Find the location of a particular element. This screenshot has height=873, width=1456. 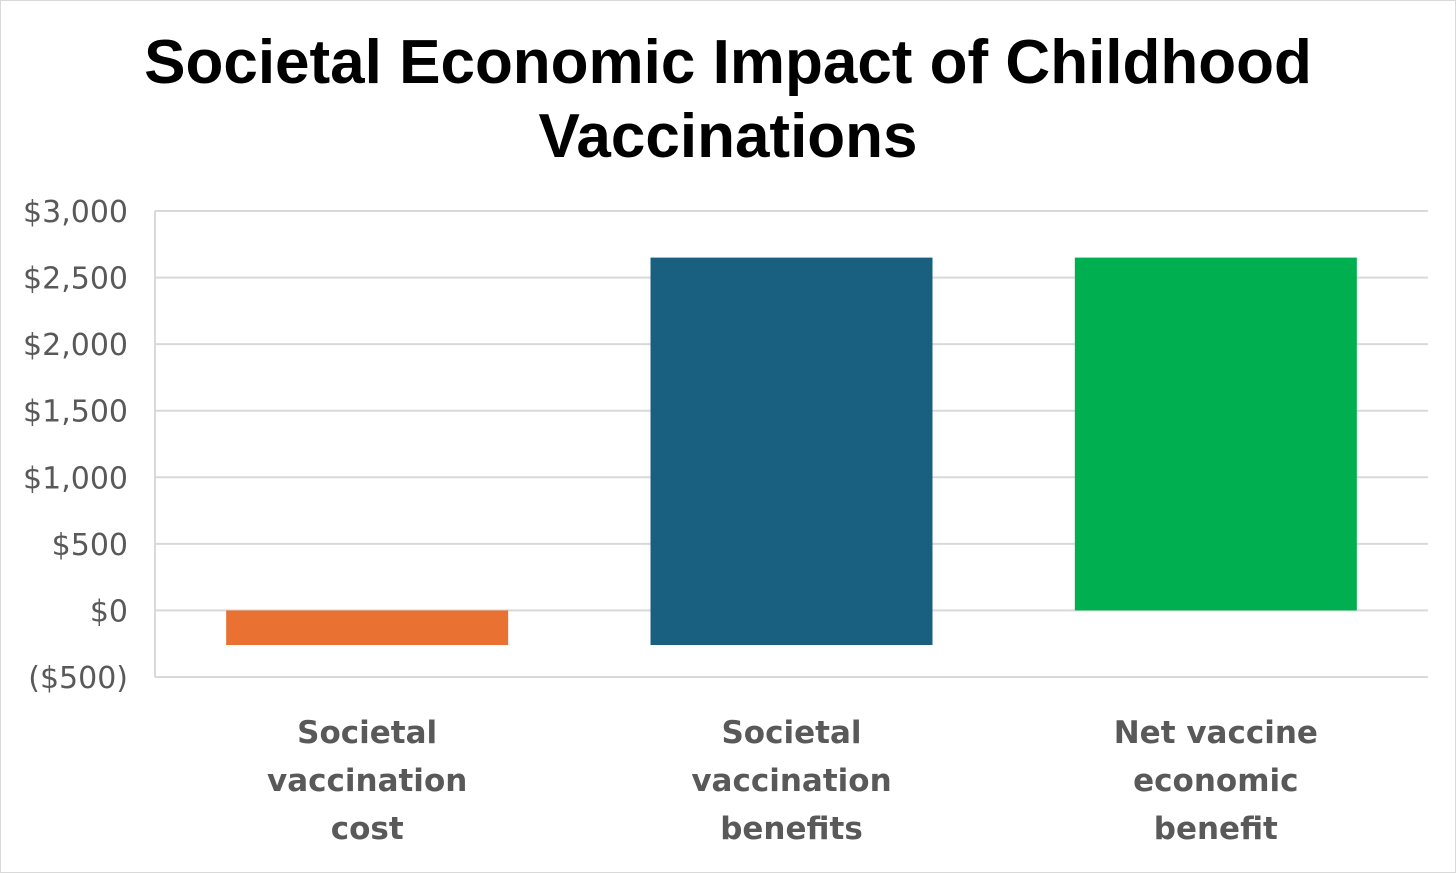

y-tick-label: $1,500 is located at coordinates (75, 412).